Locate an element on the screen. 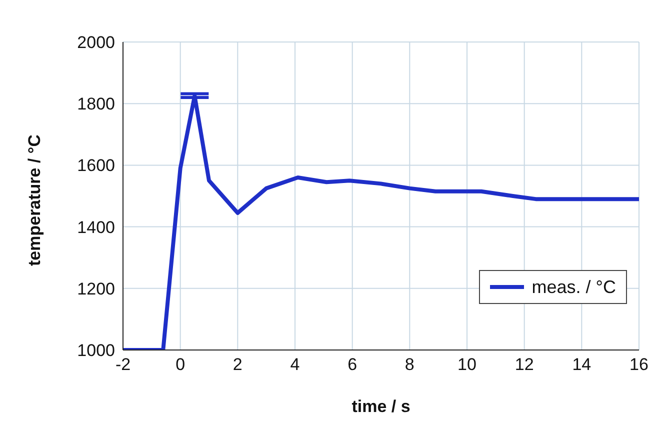 Image resolution: width=661 pixels, height=434 pixels. x-tick-label: 12 is located at coordinates (524, 364).